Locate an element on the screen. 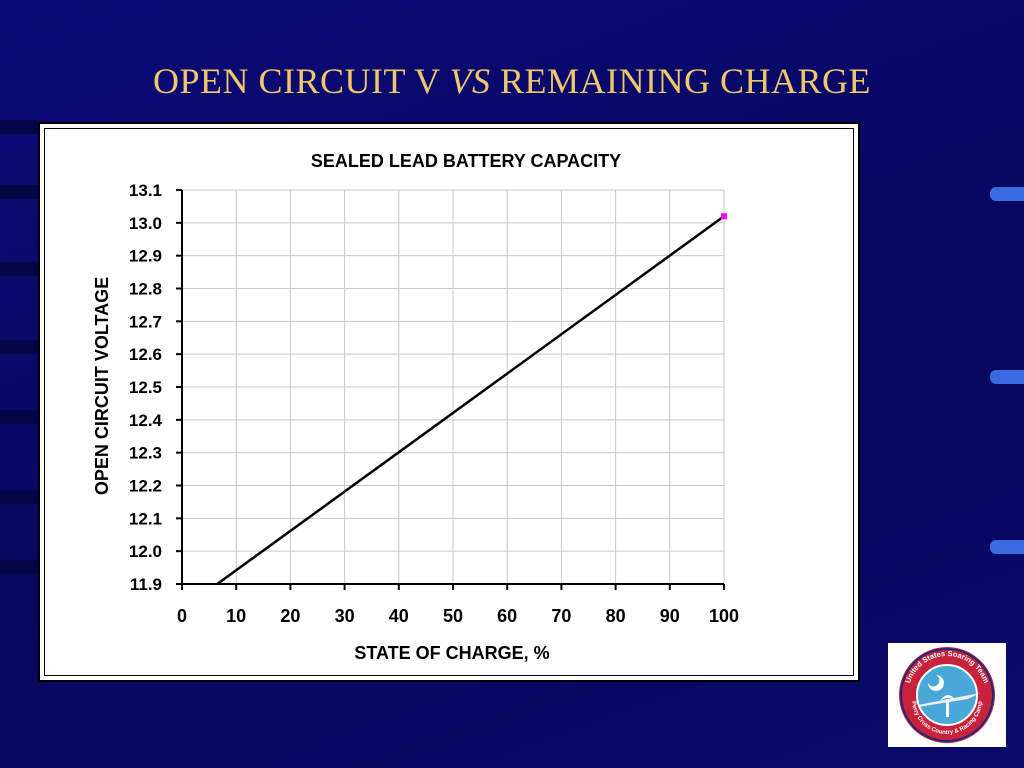 The height and width of the screenshot is (768, 1024). y-tick-label: 12.6 is located at coordinates (145, 354).